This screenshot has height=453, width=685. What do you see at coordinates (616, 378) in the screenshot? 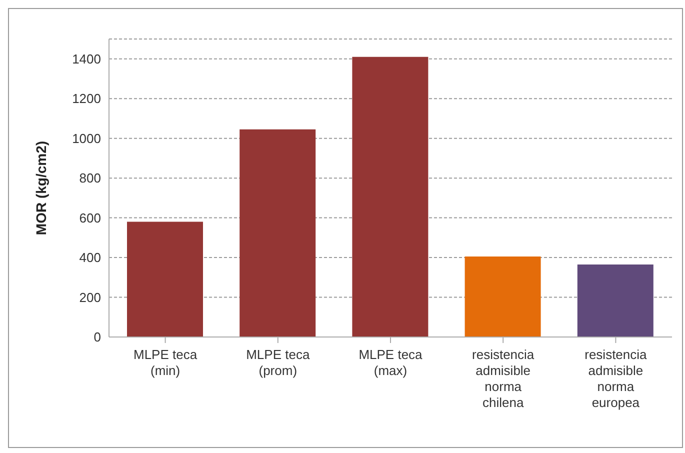
I see `x-tick-label: resistencia admisible norma europea` at bounding box center [616, 378].